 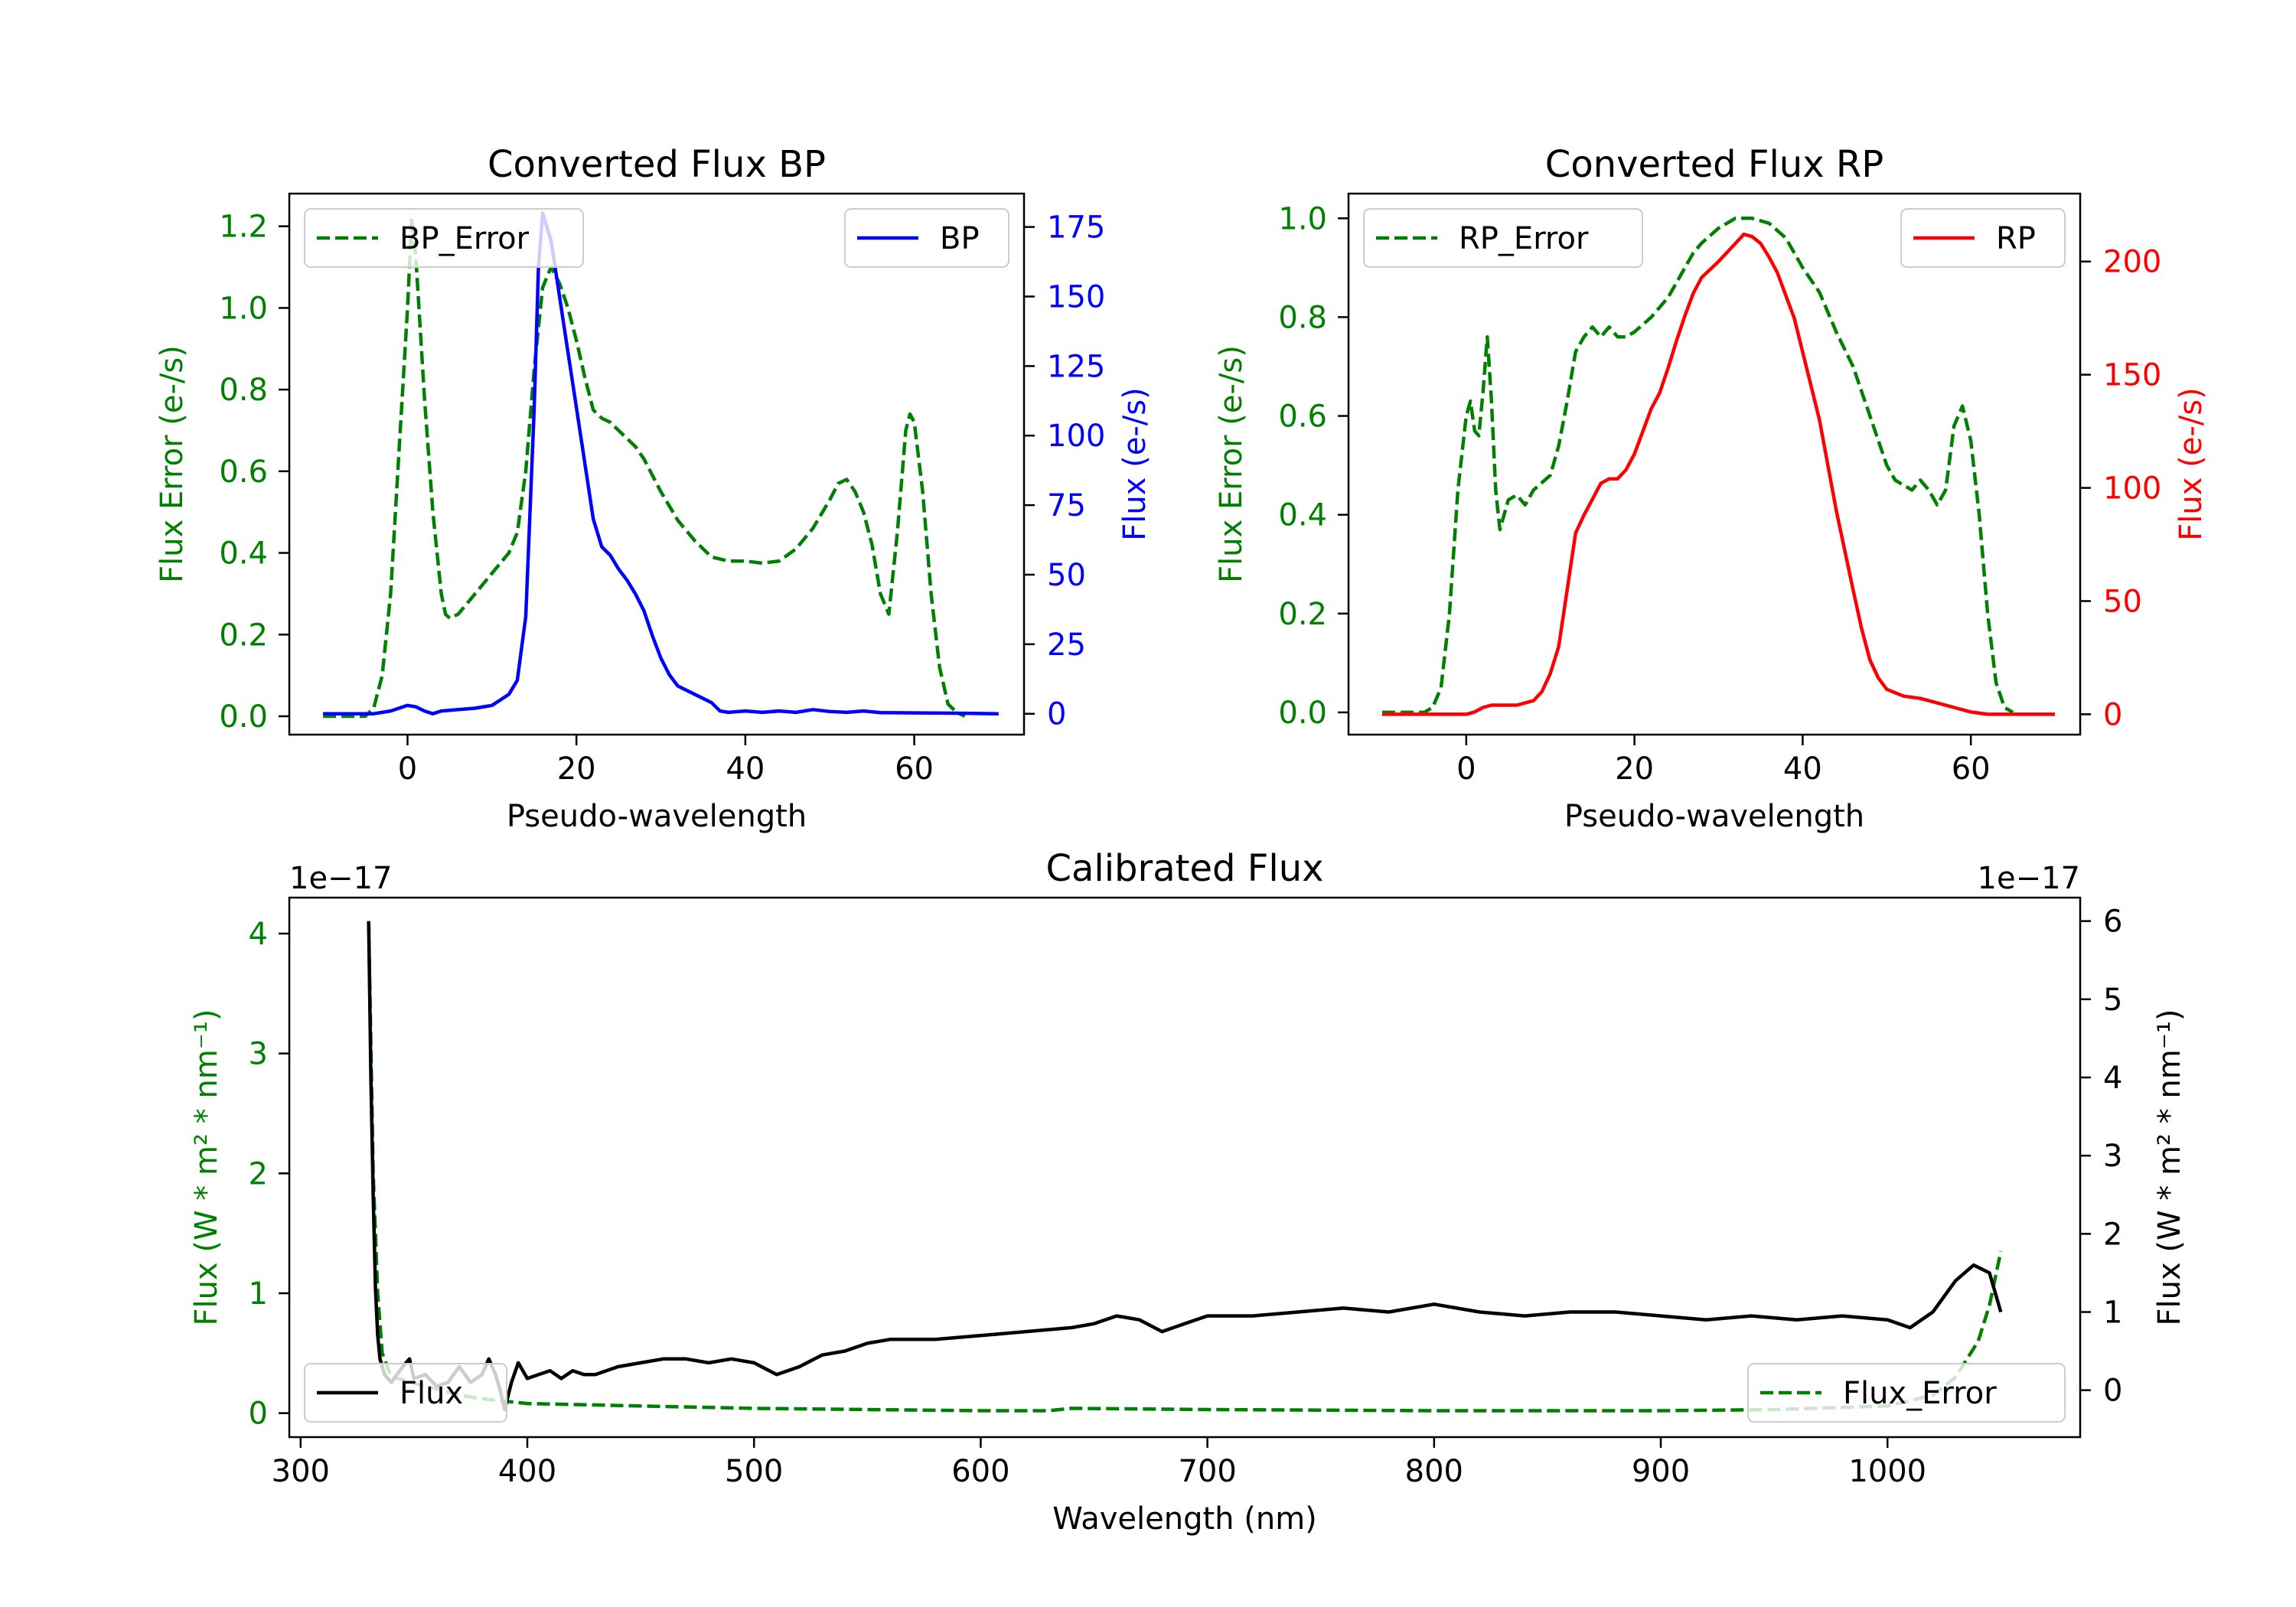 What do you see at coordinates (1971, 769) in the screenshot?
I see `rp-x-tick-label: 60` at bounding box center [1971, 769].